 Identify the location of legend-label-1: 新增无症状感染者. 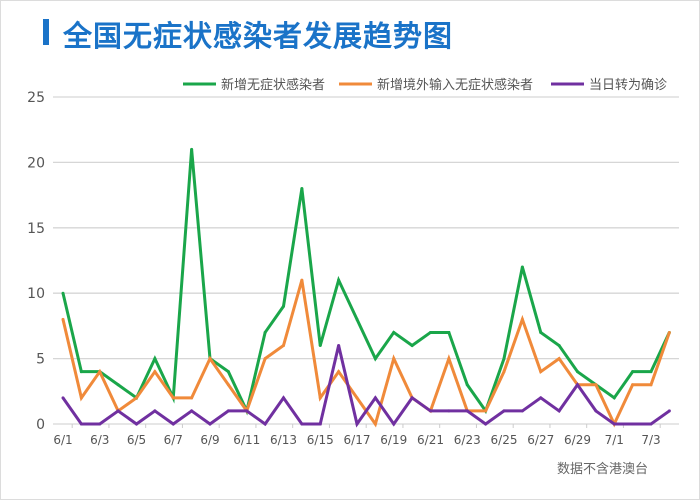
(273, 85).